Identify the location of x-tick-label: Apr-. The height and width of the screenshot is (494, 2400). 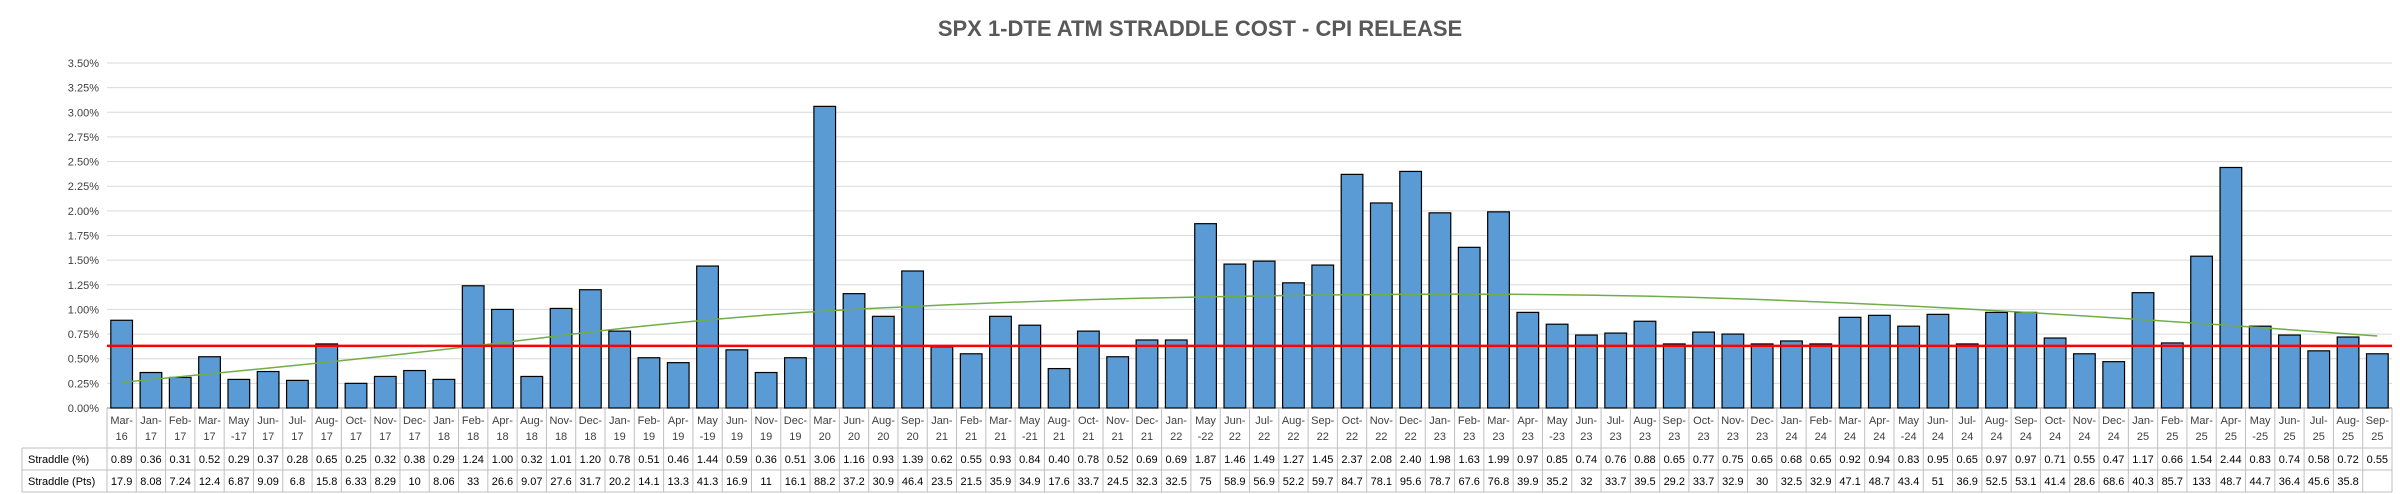
(1879, 421).